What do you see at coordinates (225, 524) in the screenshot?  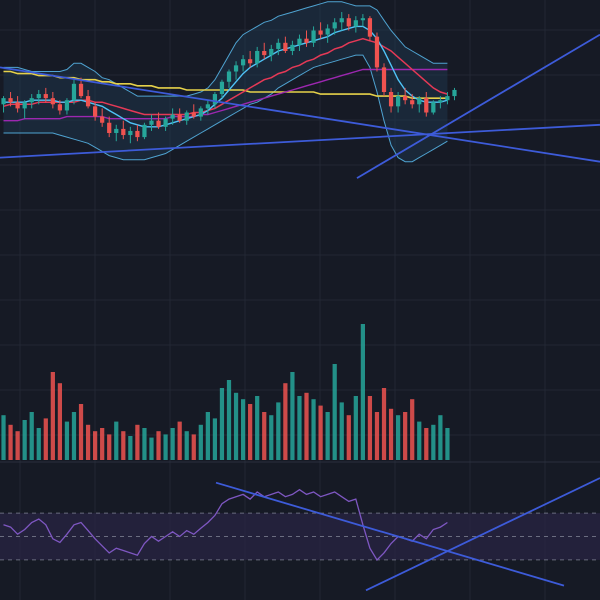 I see `rsi-line` at bounding box center [225, 524].